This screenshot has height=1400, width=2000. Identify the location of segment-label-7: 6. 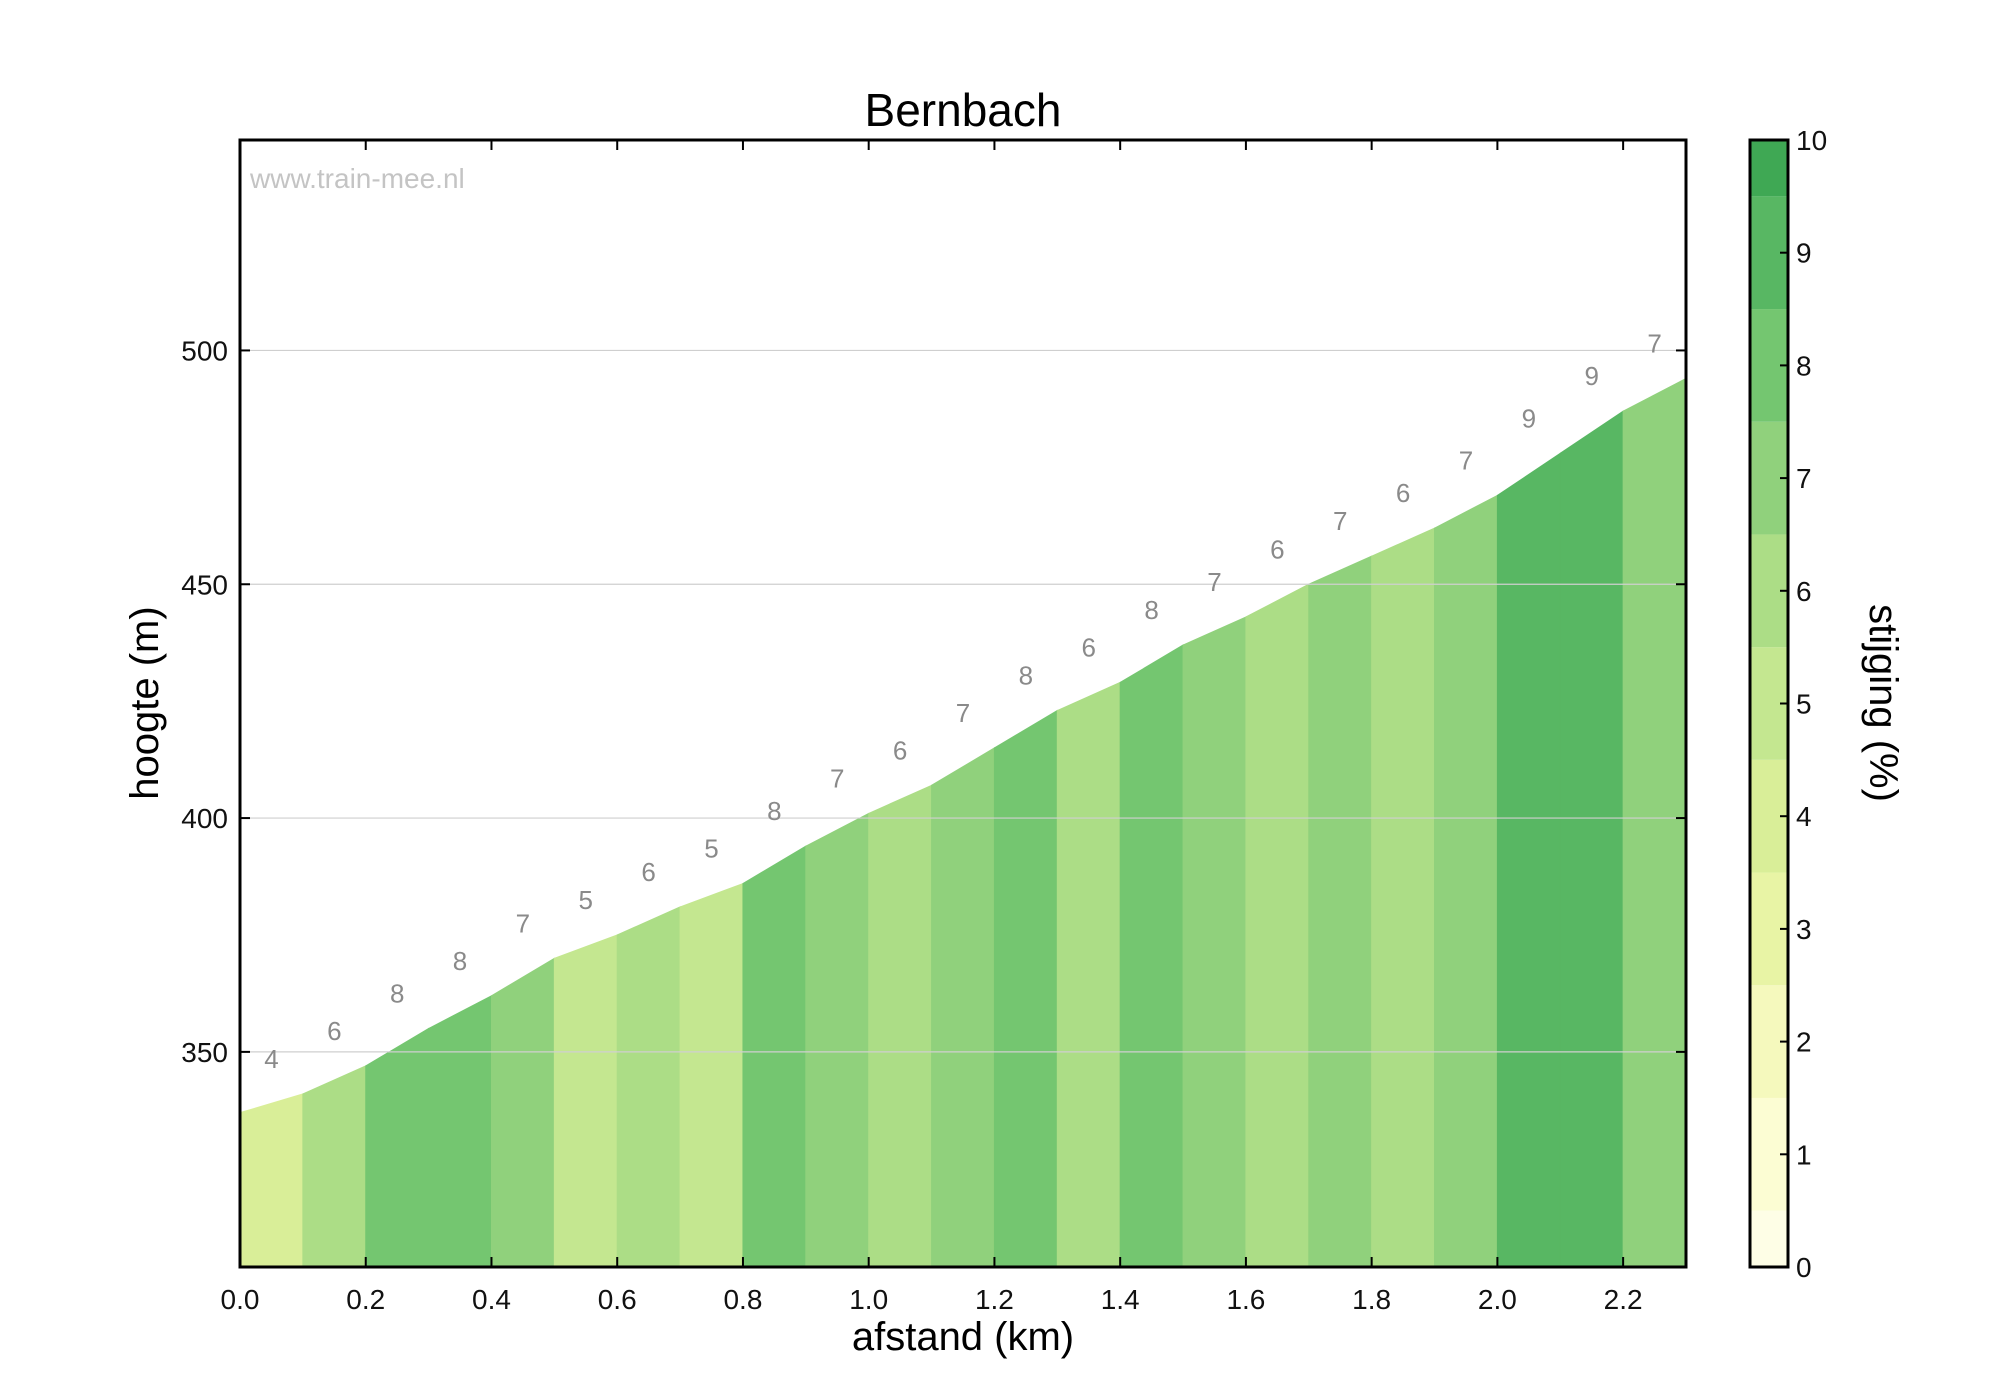
(648, 872).